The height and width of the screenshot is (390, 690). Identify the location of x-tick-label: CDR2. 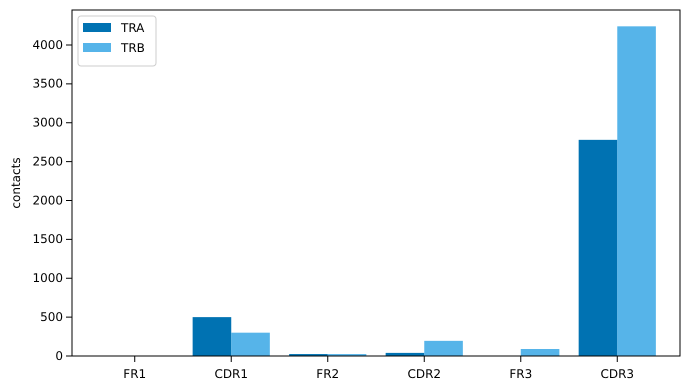
(424, 374).